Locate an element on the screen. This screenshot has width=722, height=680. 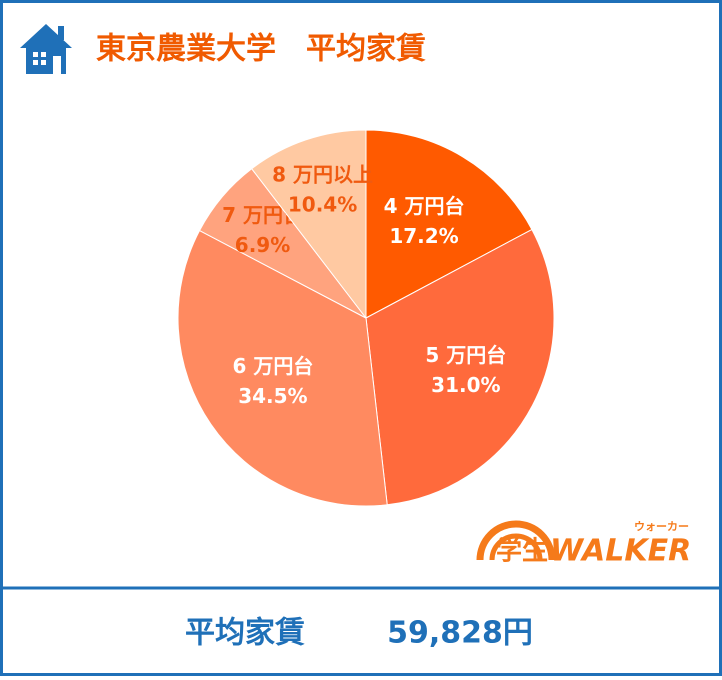
slice-label: 8 万円以上 is located at coordinates (322, 174).